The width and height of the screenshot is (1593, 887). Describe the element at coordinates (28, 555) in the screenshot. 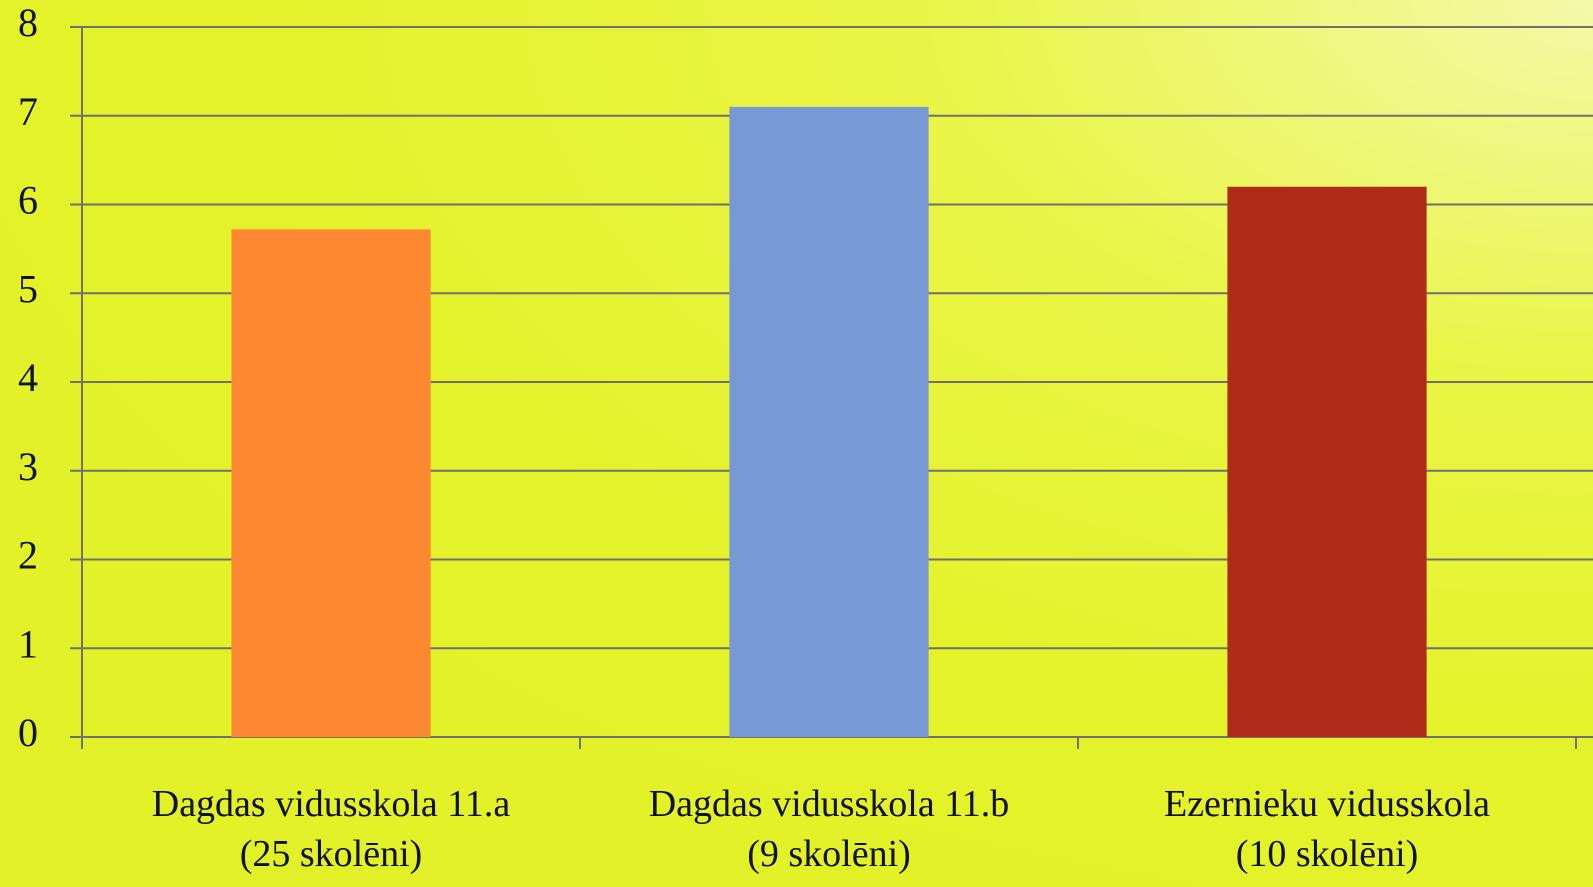

I see `y-tick-label: 2` at that location.